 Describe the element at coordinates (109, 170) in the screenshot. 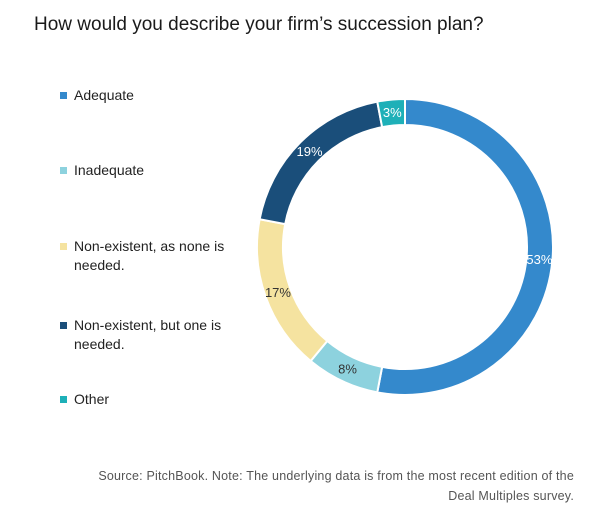

I see `legend-label: Inadequate` at that location.